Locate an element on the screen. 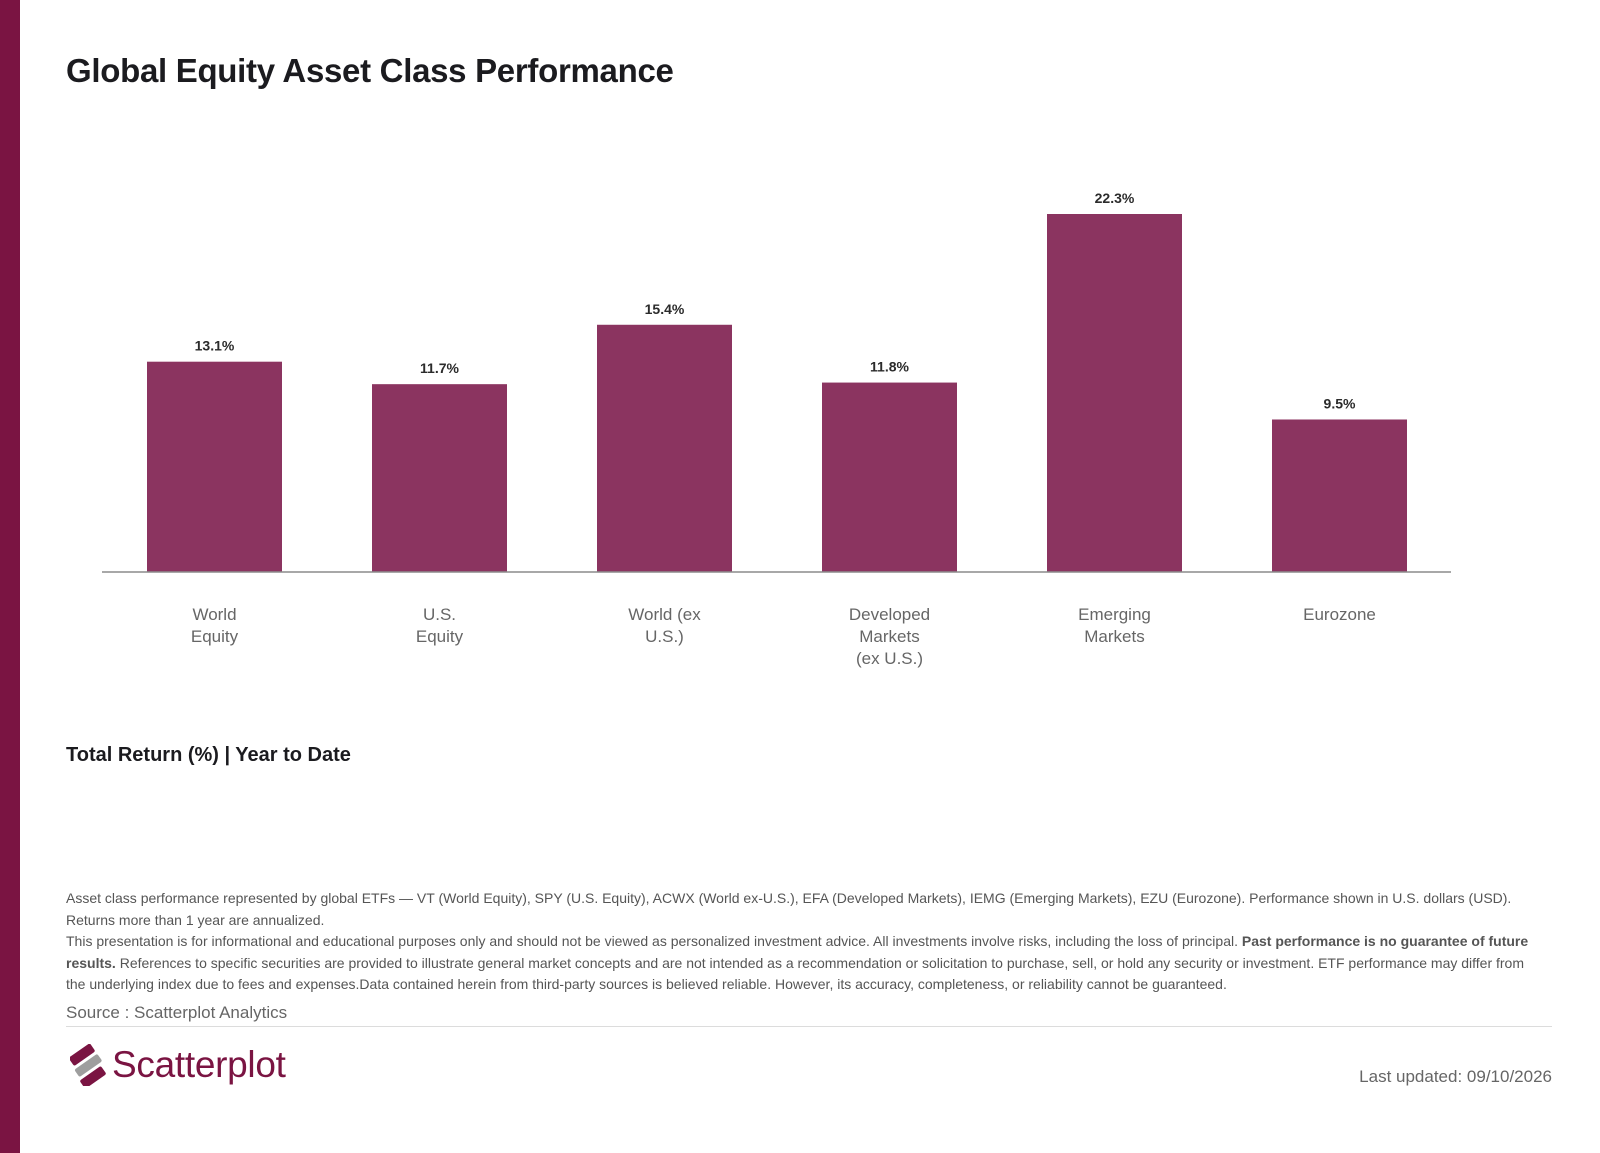  category-label-line: (ex U.S.) is located at coordinates (889, 658).